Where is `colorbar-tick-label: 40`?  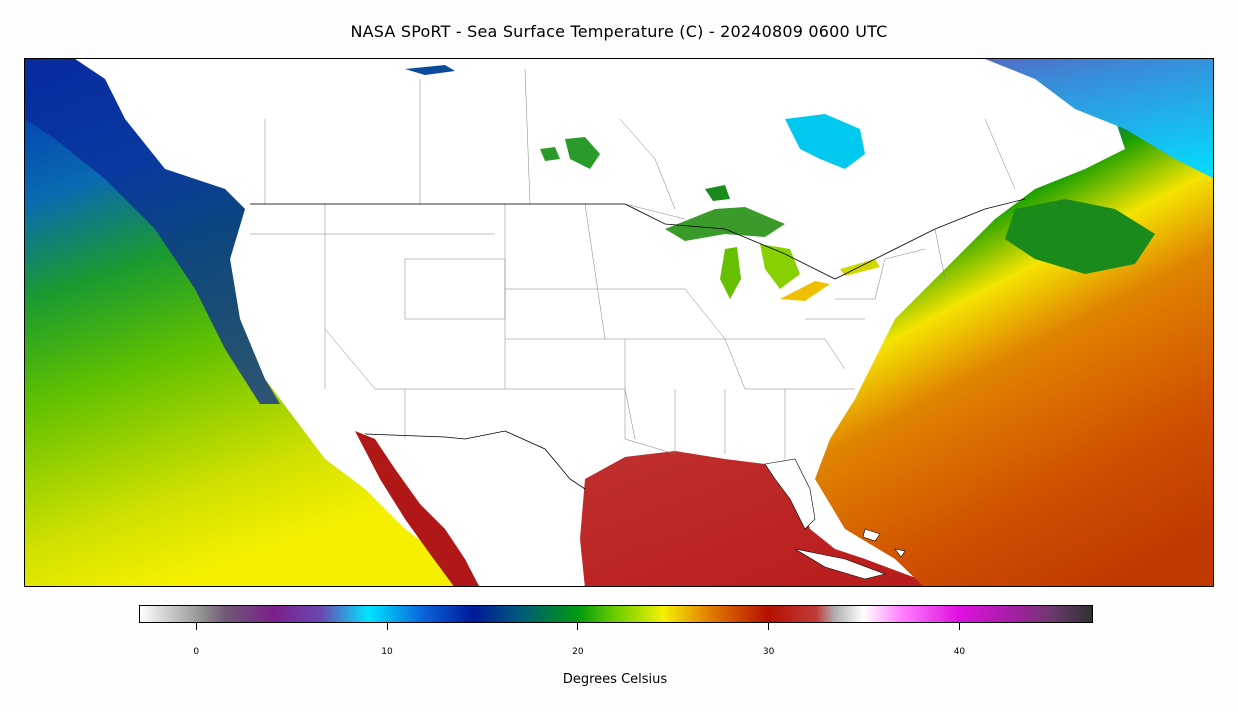 colorbar-tick-label: 40 is located at coordinates (959, 652).